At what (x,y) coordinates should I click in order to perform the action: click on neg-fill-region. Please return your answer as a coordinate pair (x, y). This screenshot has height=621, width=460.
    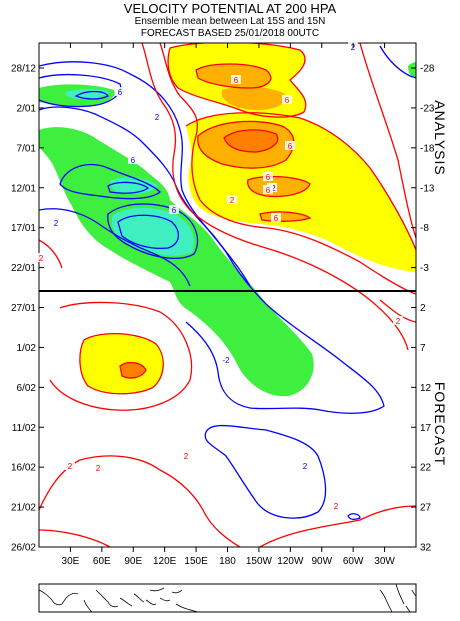
    Looking at the image, I should click on (412, 70).